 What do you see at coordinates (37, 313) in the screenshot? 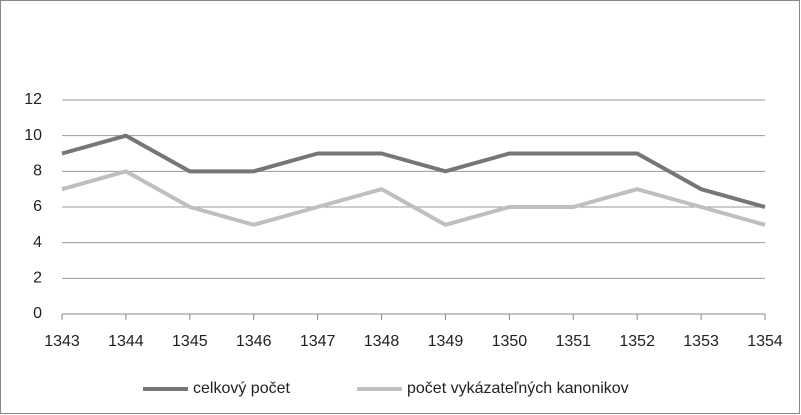
I see `y-tick-label: 0` at bounding box center [37, 313].